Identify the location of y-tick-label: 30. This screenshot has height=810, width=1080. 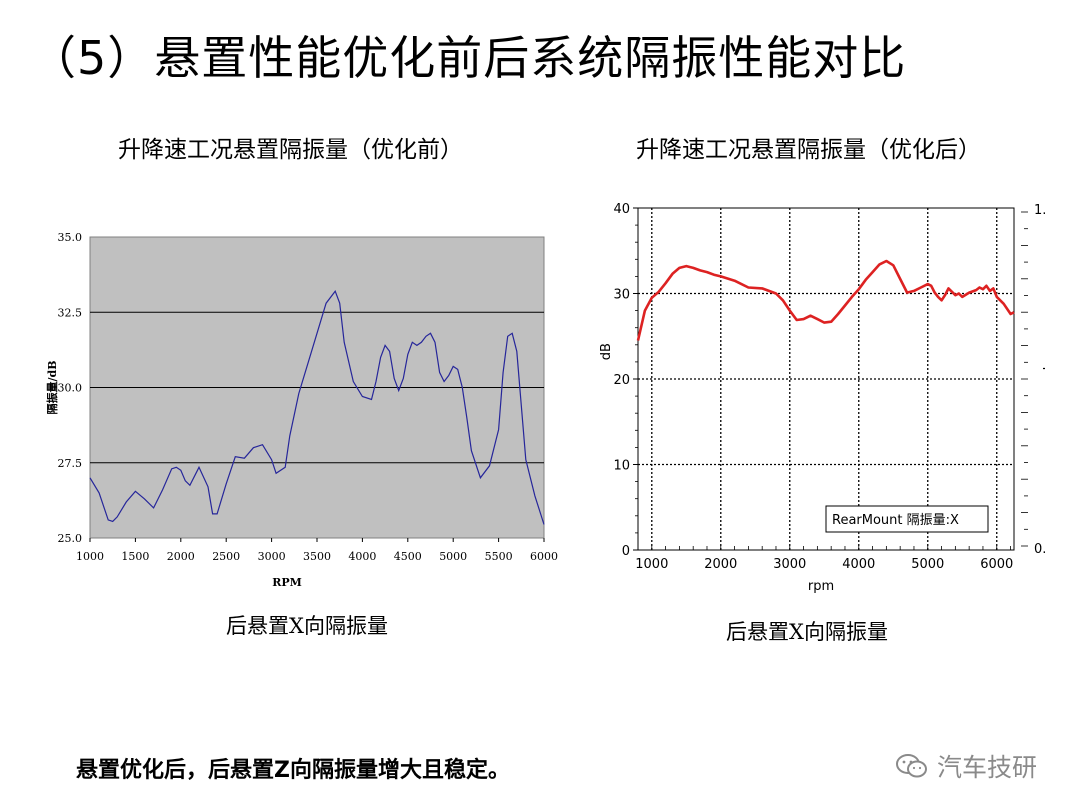
(621, 295).